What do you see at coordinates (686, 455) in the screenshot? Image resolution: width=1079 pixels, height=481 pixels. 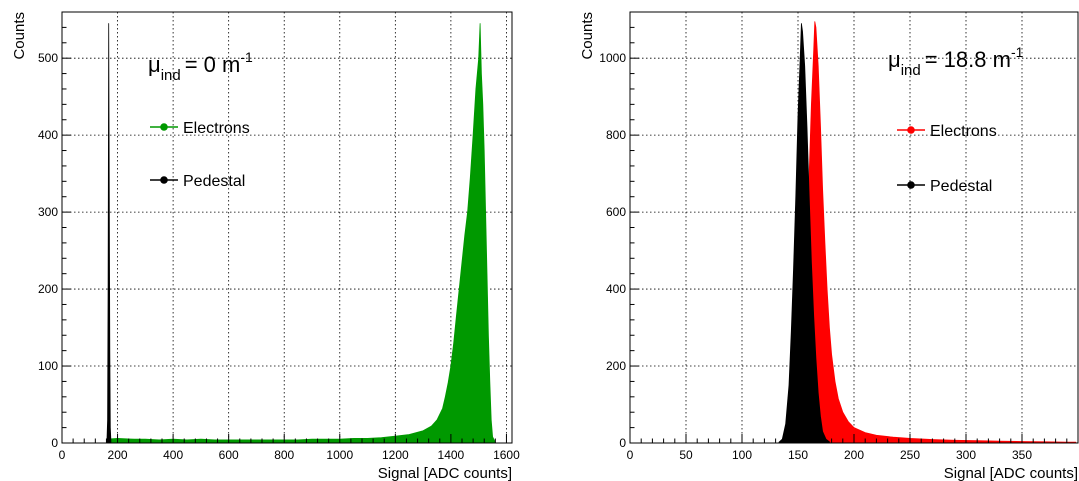 I see `x-tick-label: 50` at bounding box center [686, 455].